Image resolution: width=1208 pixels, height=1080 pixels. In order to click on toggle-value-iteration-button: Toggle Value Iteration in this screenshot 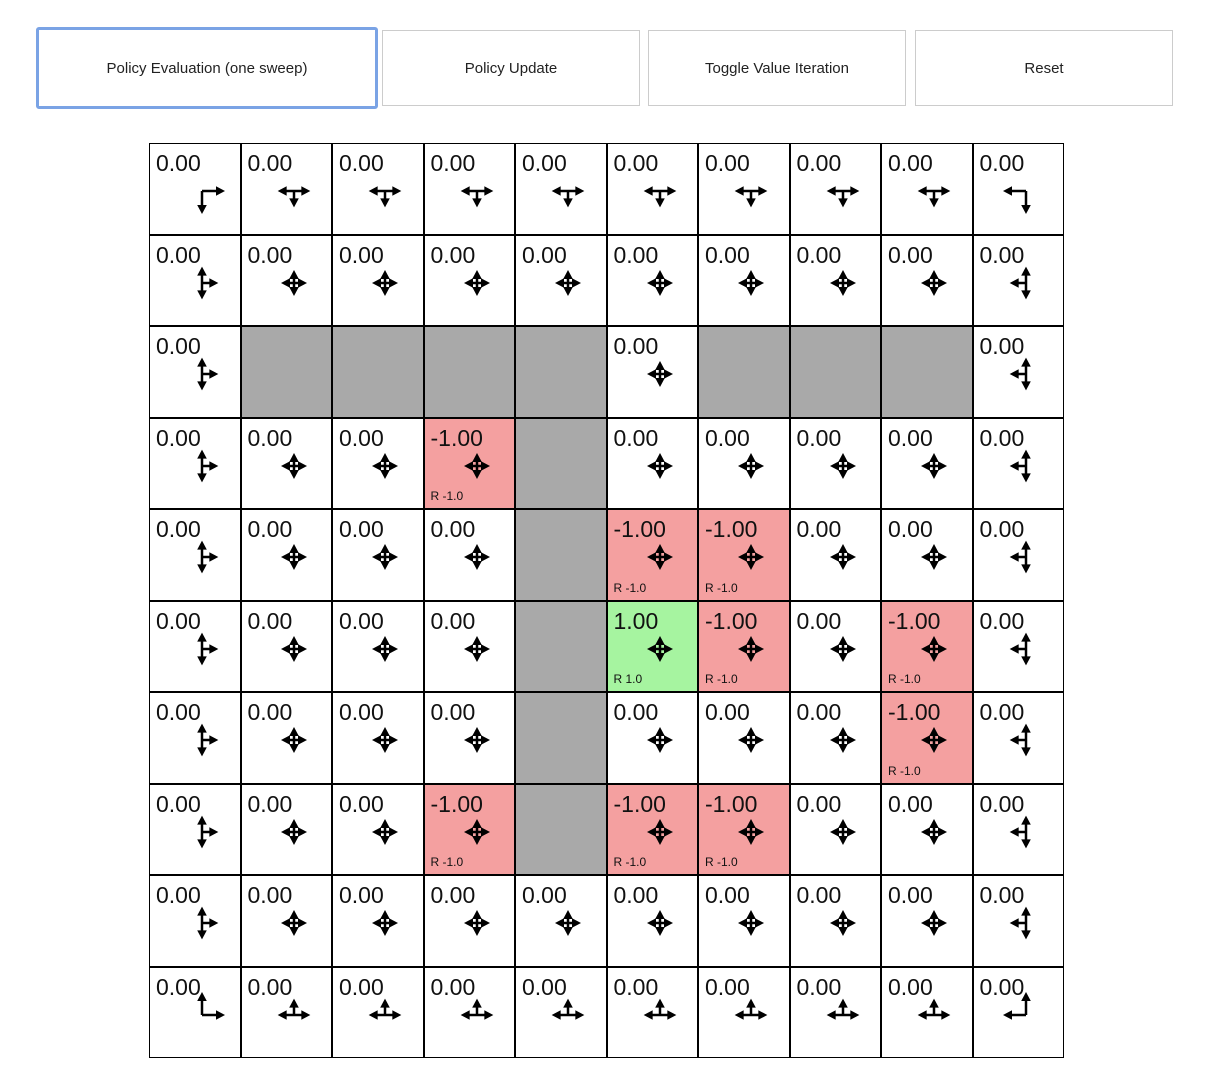, I will do `click(777, 68)`.